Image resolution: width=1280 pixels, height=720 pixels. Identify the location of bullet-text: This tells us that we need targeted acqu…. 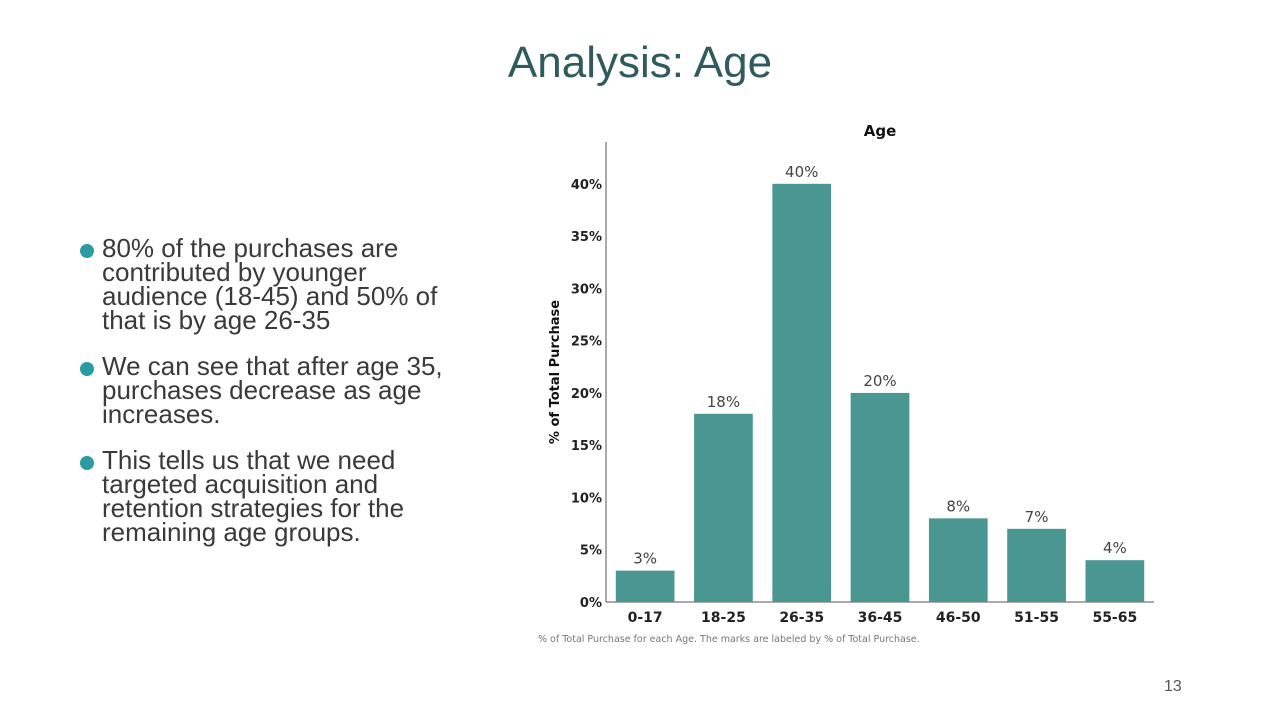
(253, 496).